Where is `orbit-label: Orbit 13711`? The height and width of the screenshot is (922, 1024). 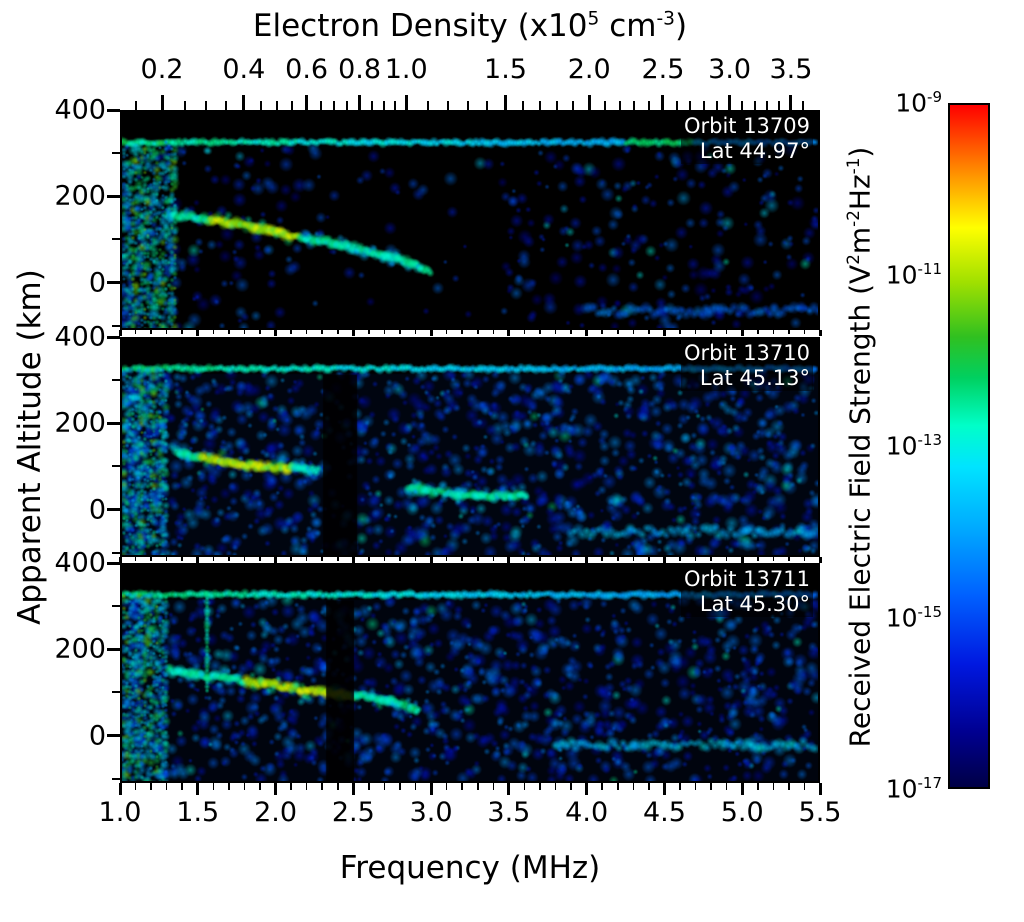 orbit-label: Orbit 13711 is located at coordinates (746, 580).